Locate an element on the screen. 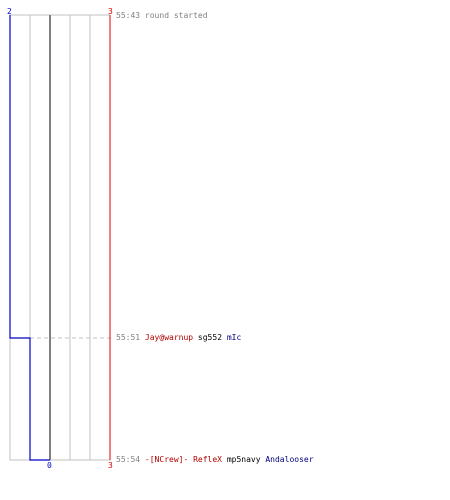  event-time: 55:51 is located at coordinates (128, 337).